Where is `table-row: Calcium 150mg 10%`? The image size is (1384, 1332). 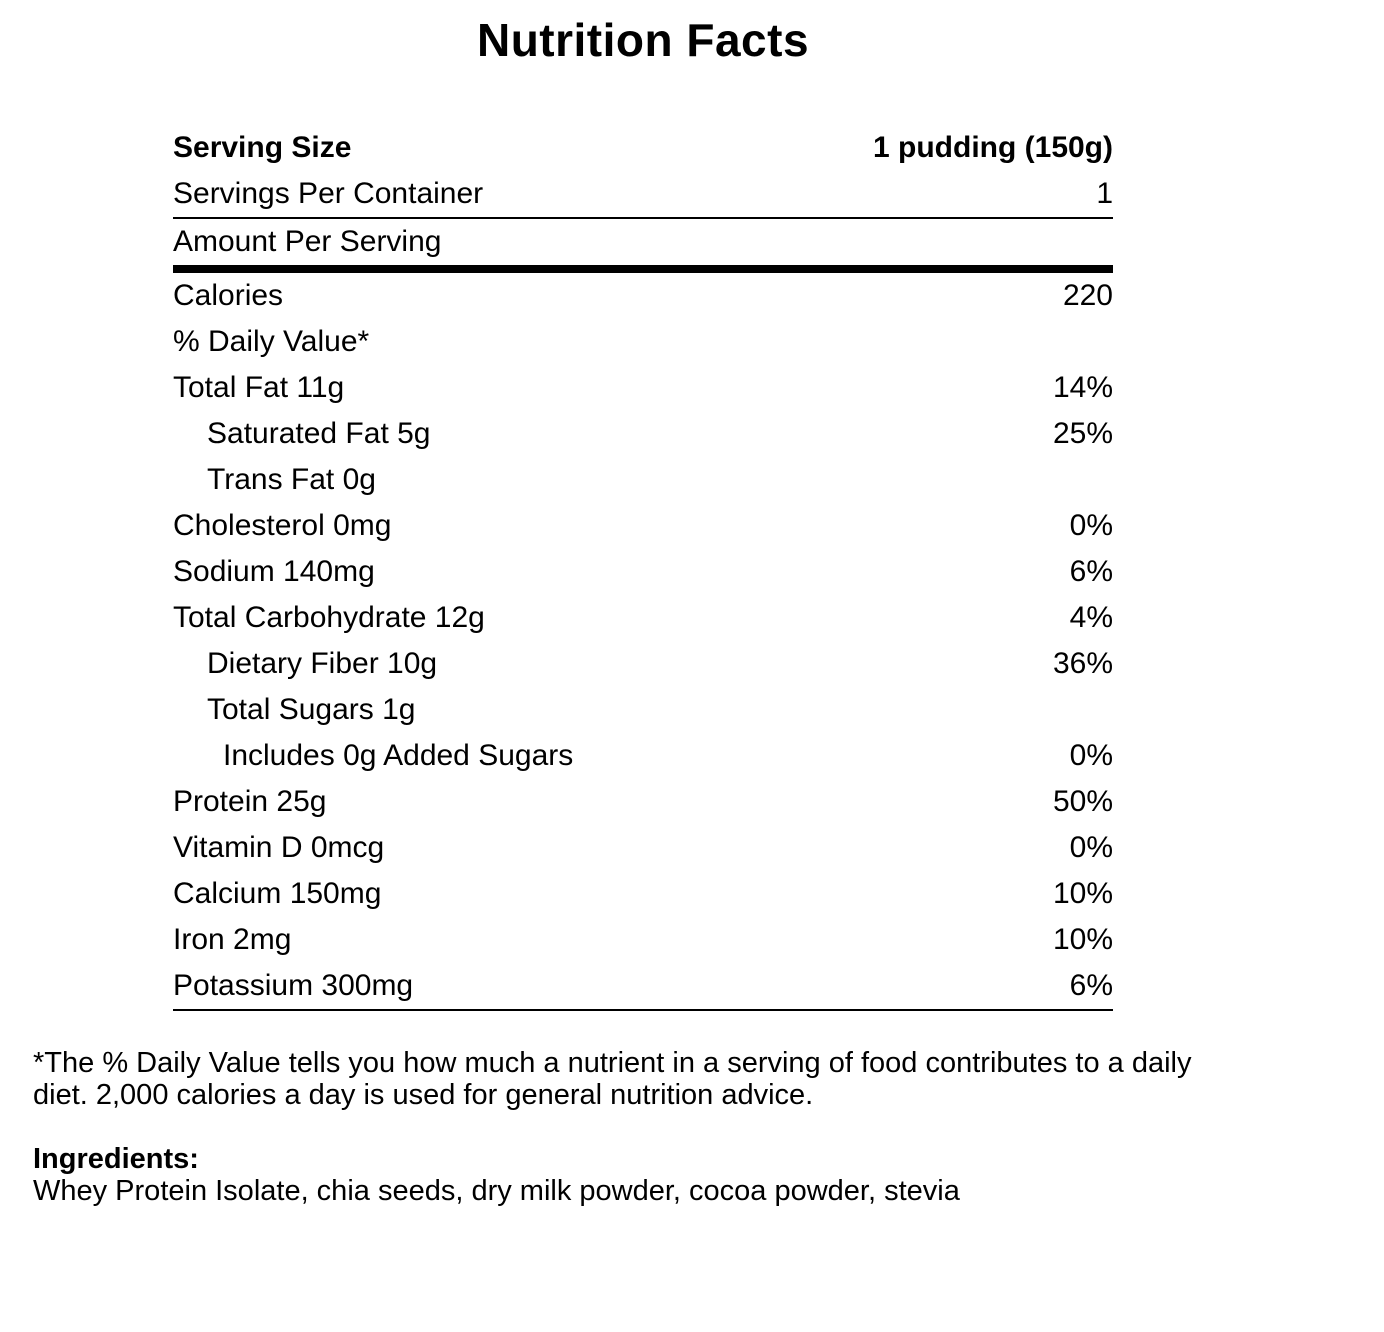
table-row: Calcium 150mg 10% is located at coordinates (643, 894).